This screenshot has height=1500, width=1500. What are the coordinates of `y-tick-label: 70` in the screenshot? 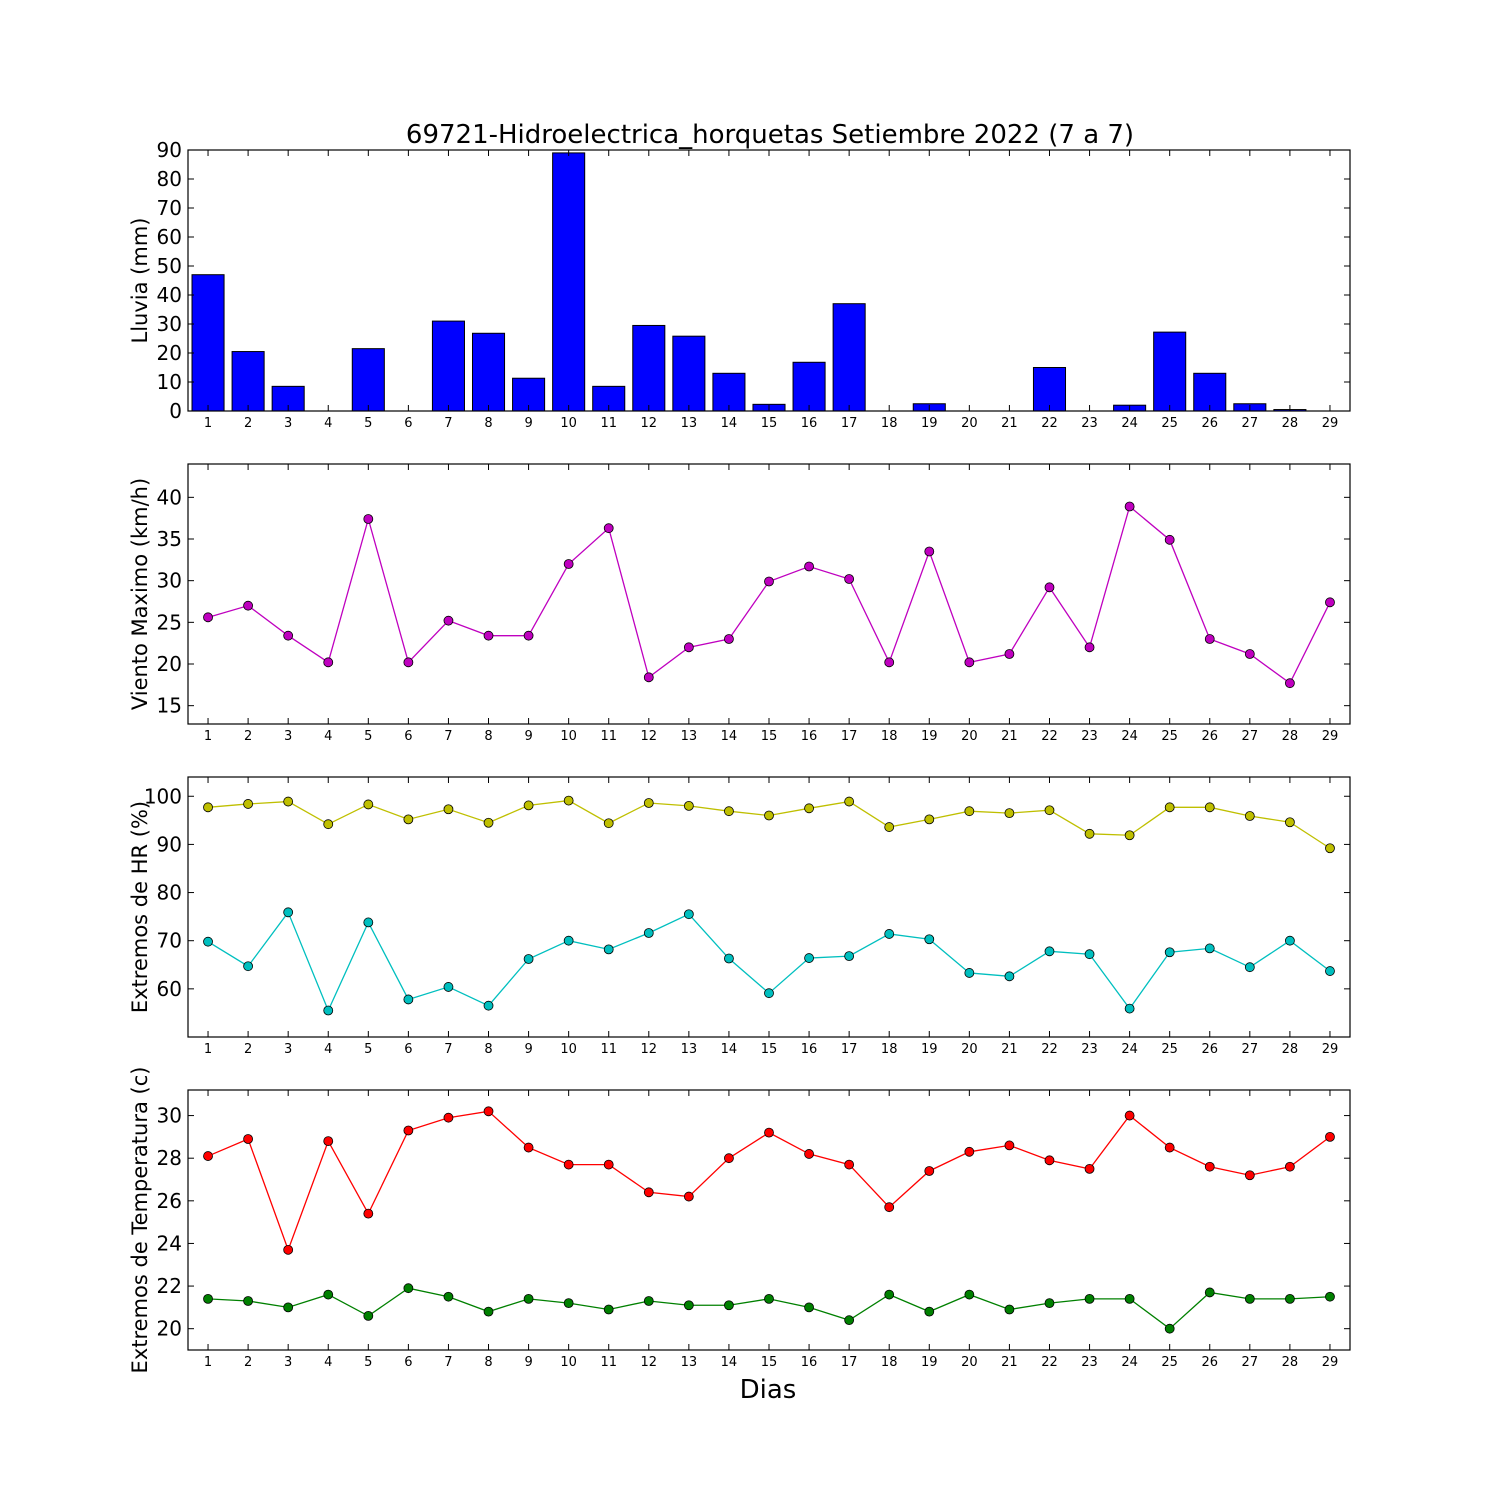 It's located at (169, 208).